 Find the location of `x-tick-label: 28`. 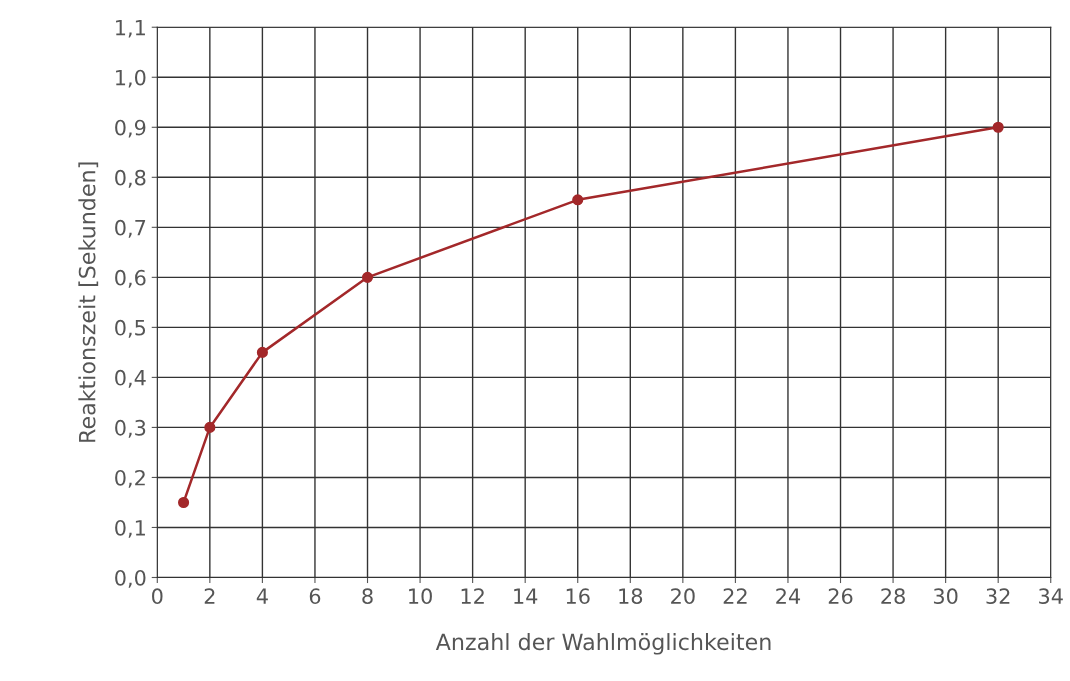

x-tick-label: 28 is located at coordinates (893, 596).